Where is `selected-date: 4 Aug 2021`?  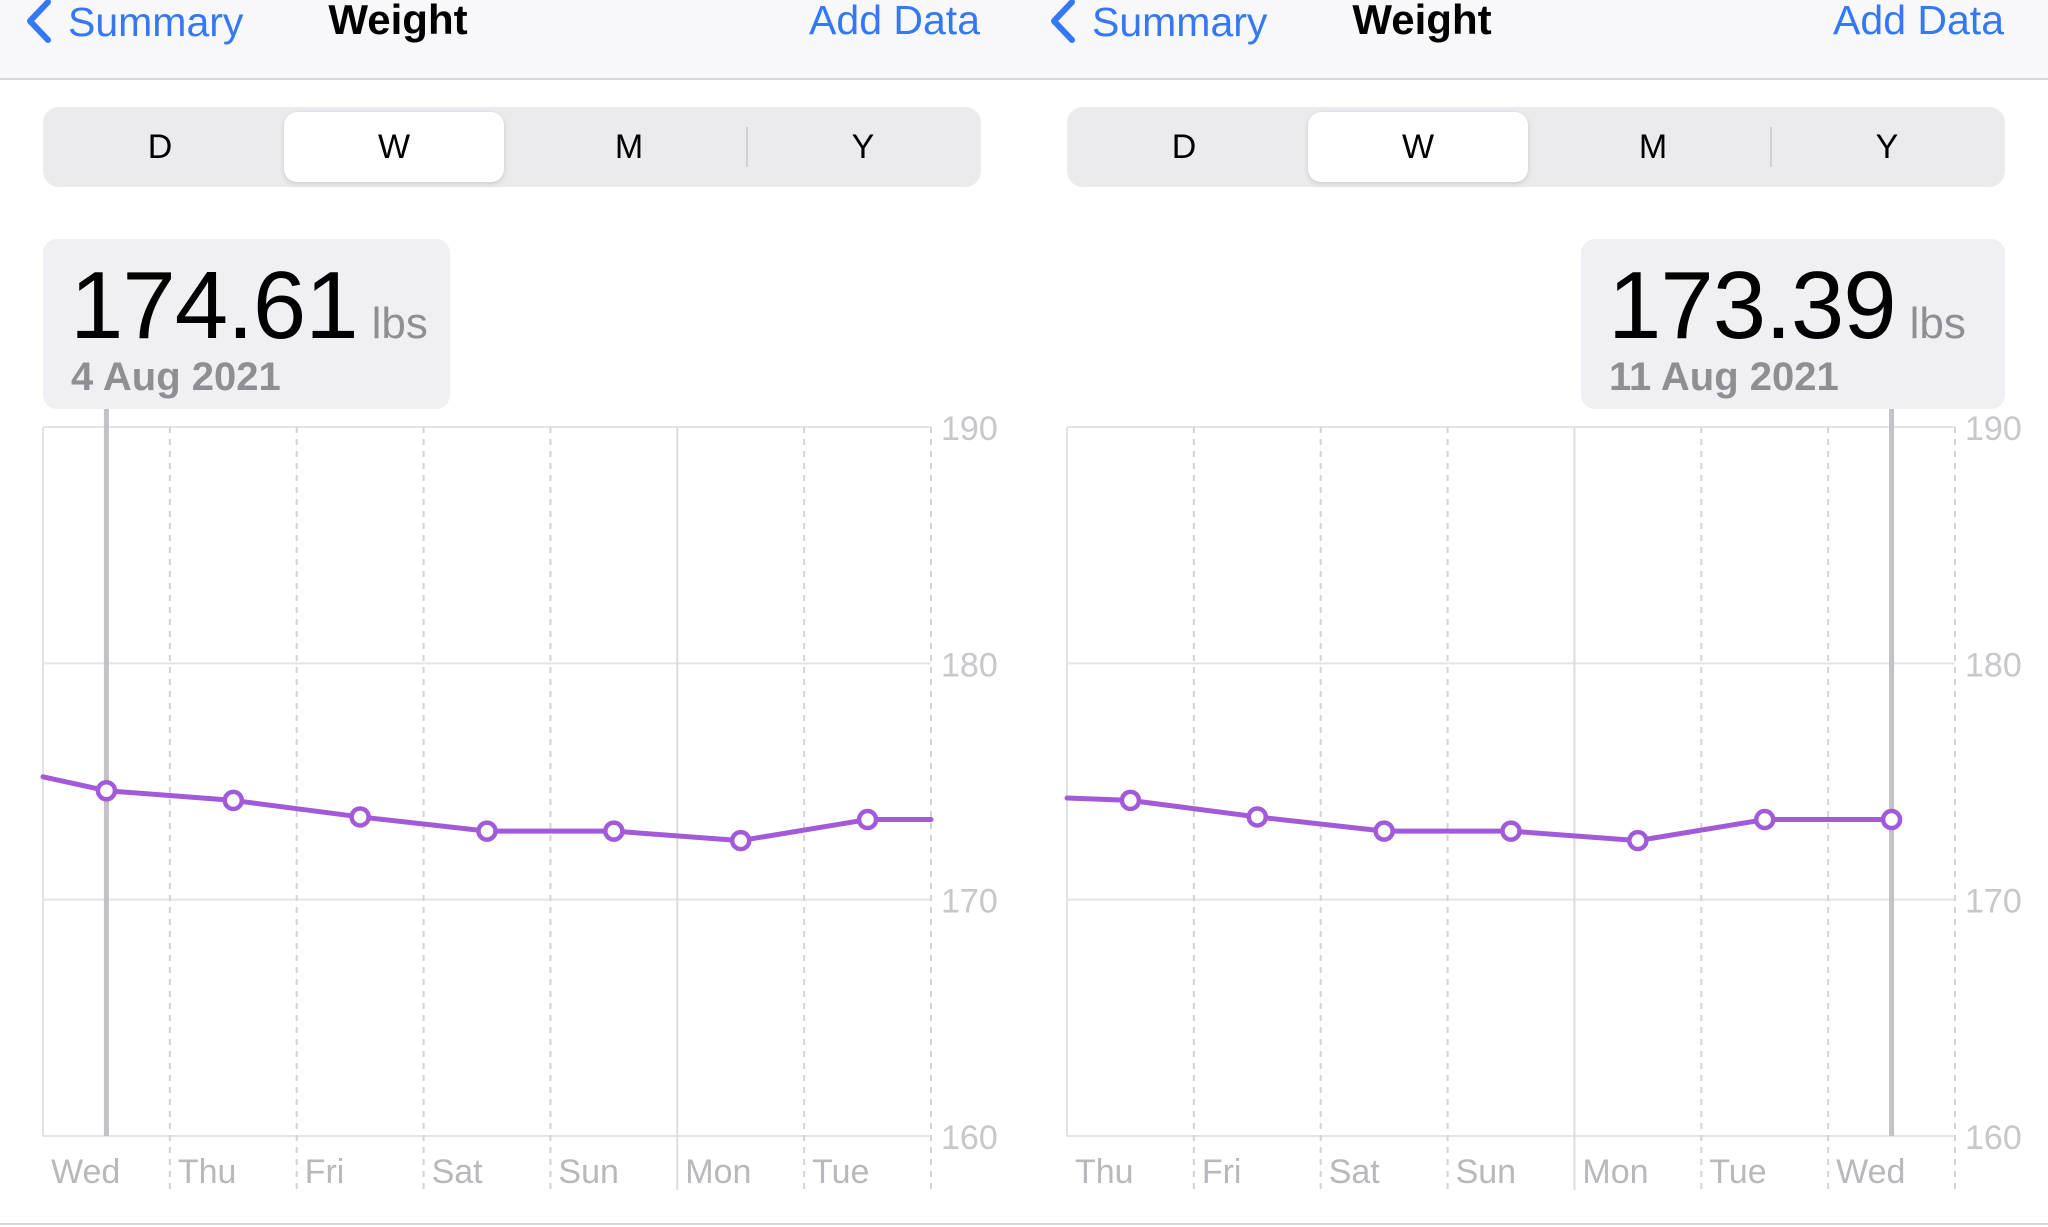
selected-date: 4 Aug 2021 is located at coordinates (176, 377).